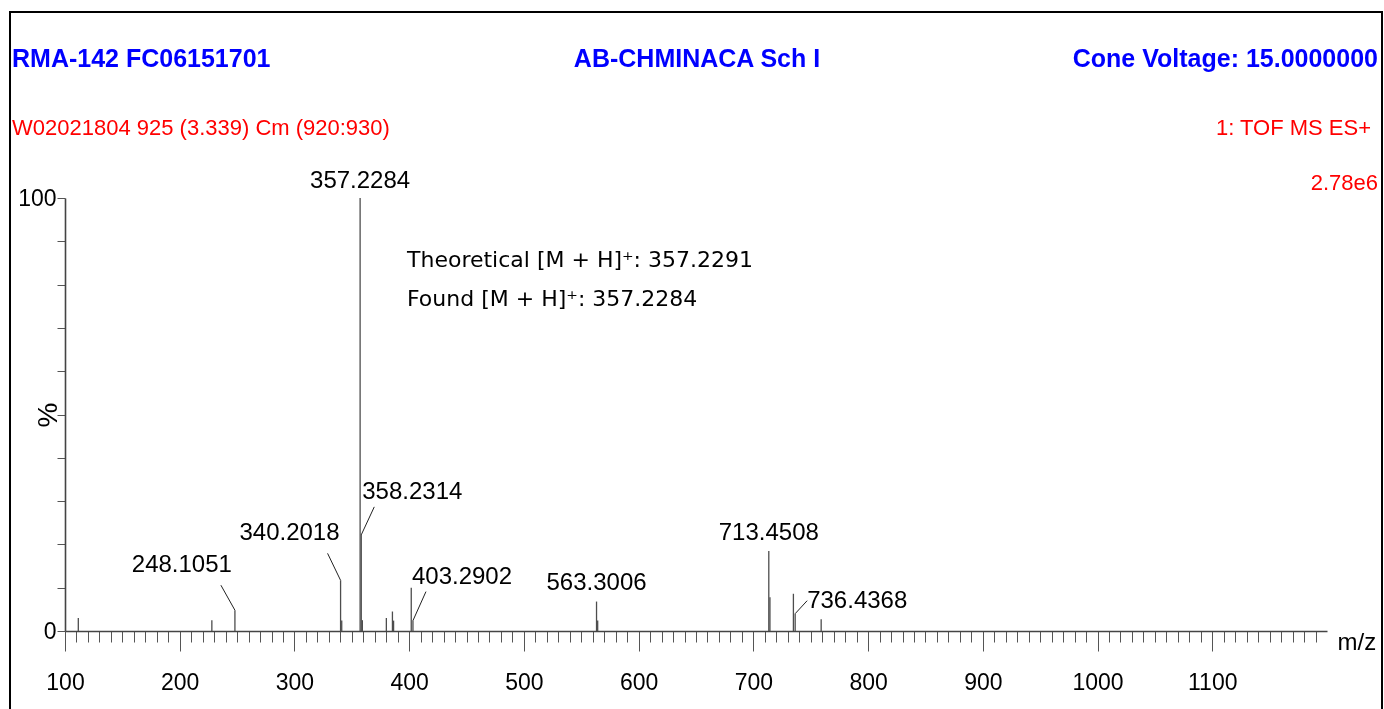  Describe the element at coordinates (181, 564) in the screenshot. I see `annotation: 248.1051` at that location.